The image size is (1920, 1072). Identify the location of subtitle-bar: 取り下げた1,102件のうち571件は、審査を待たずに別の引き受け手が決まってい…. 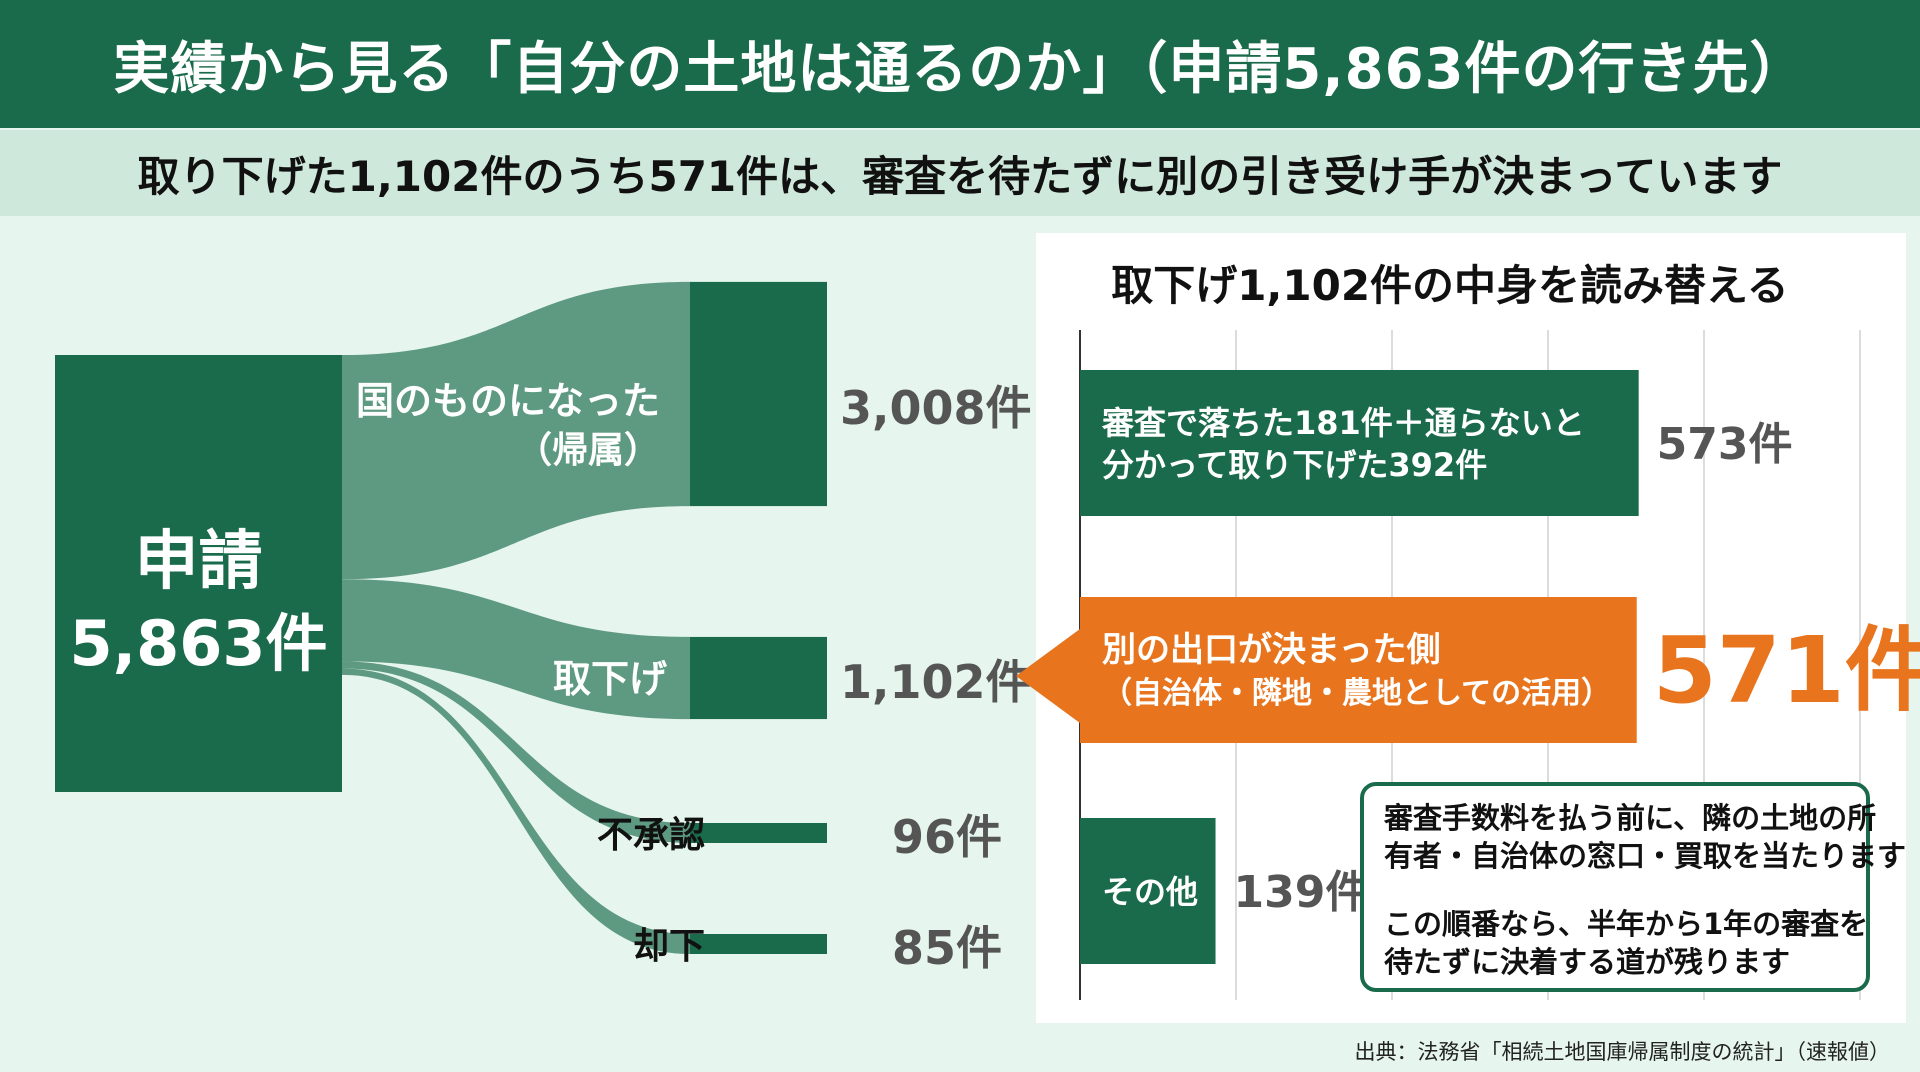
(960, 173).